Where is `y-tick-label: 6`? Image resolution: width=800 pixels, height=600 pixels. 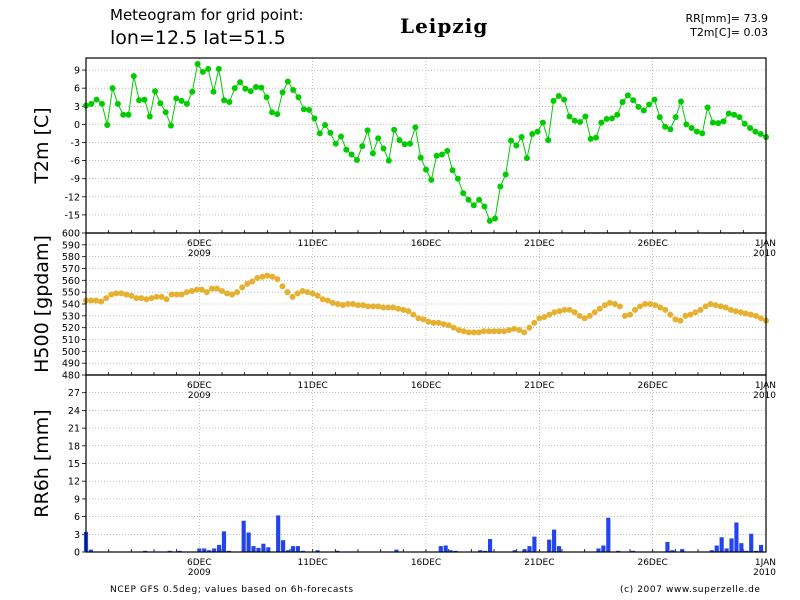 y-tick-label: 6 is located at coordinates (77, 89).